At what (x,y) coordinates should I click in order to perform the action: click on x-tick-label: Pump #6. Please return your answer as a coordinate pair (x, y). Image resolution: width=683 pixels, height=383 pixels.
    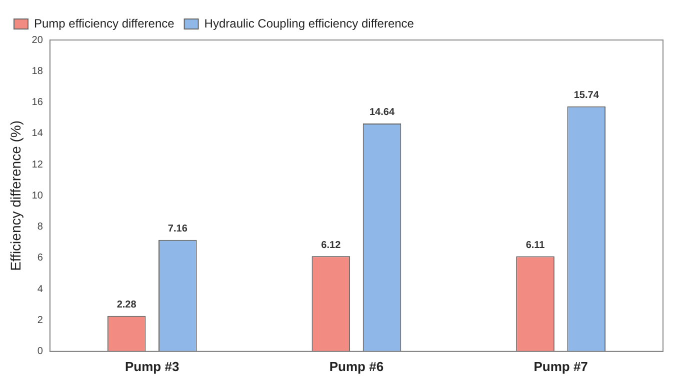
    Looking at the image, I should click on (356, 366).